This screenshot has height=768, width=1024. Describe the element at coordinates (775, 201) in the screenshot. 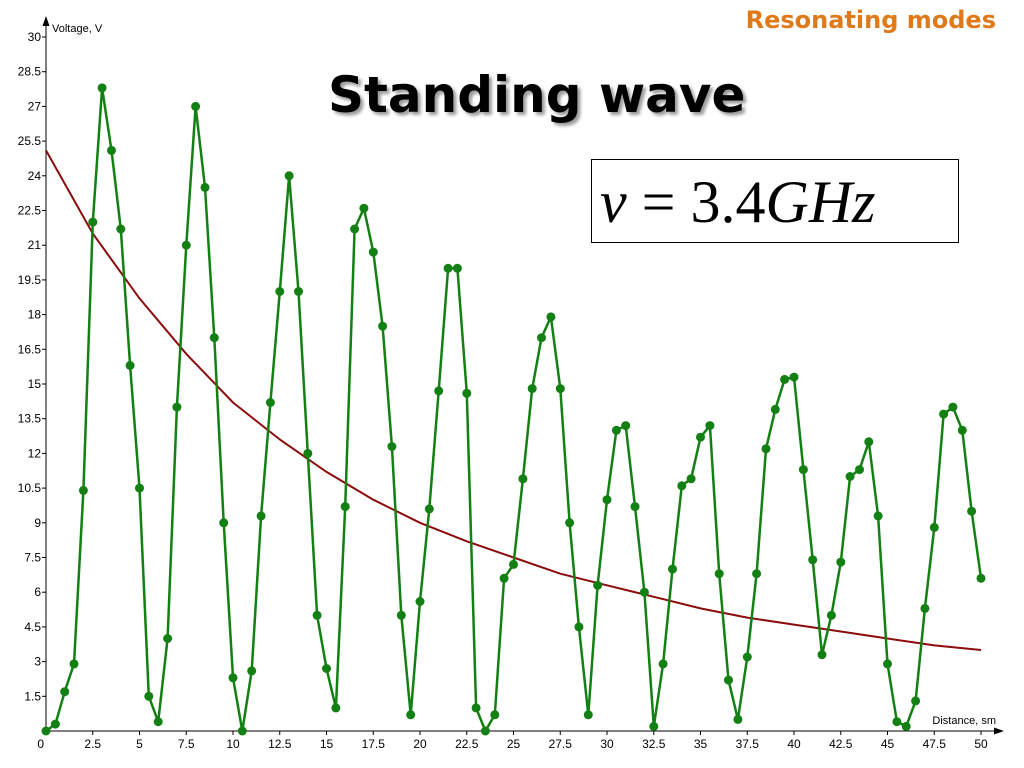

I see `frequency-formula: ν = 3.4GHz` at that location.